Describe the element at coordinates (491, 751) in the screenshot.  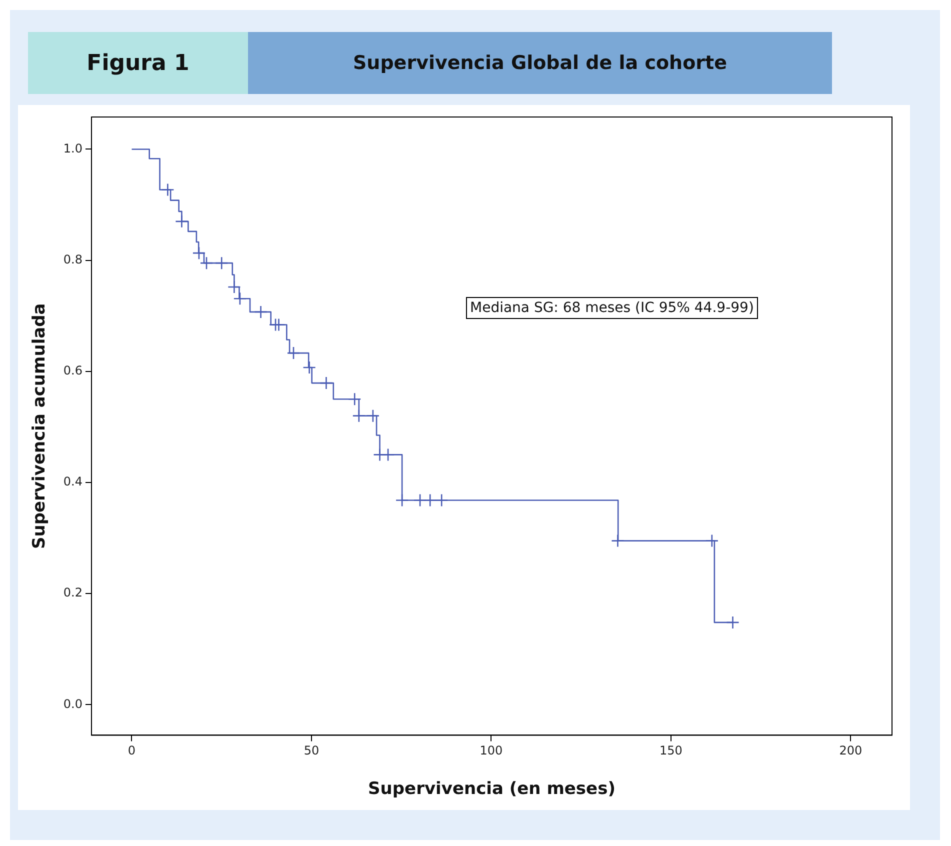
I see `x-tick-label: 100` at that location.